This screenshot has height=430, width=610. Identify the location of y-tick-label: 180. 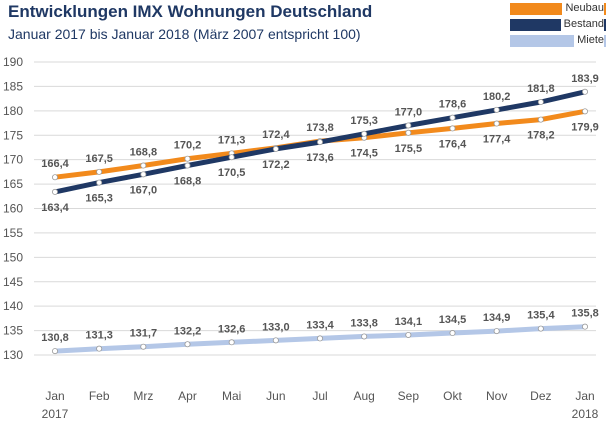
(13, 111).